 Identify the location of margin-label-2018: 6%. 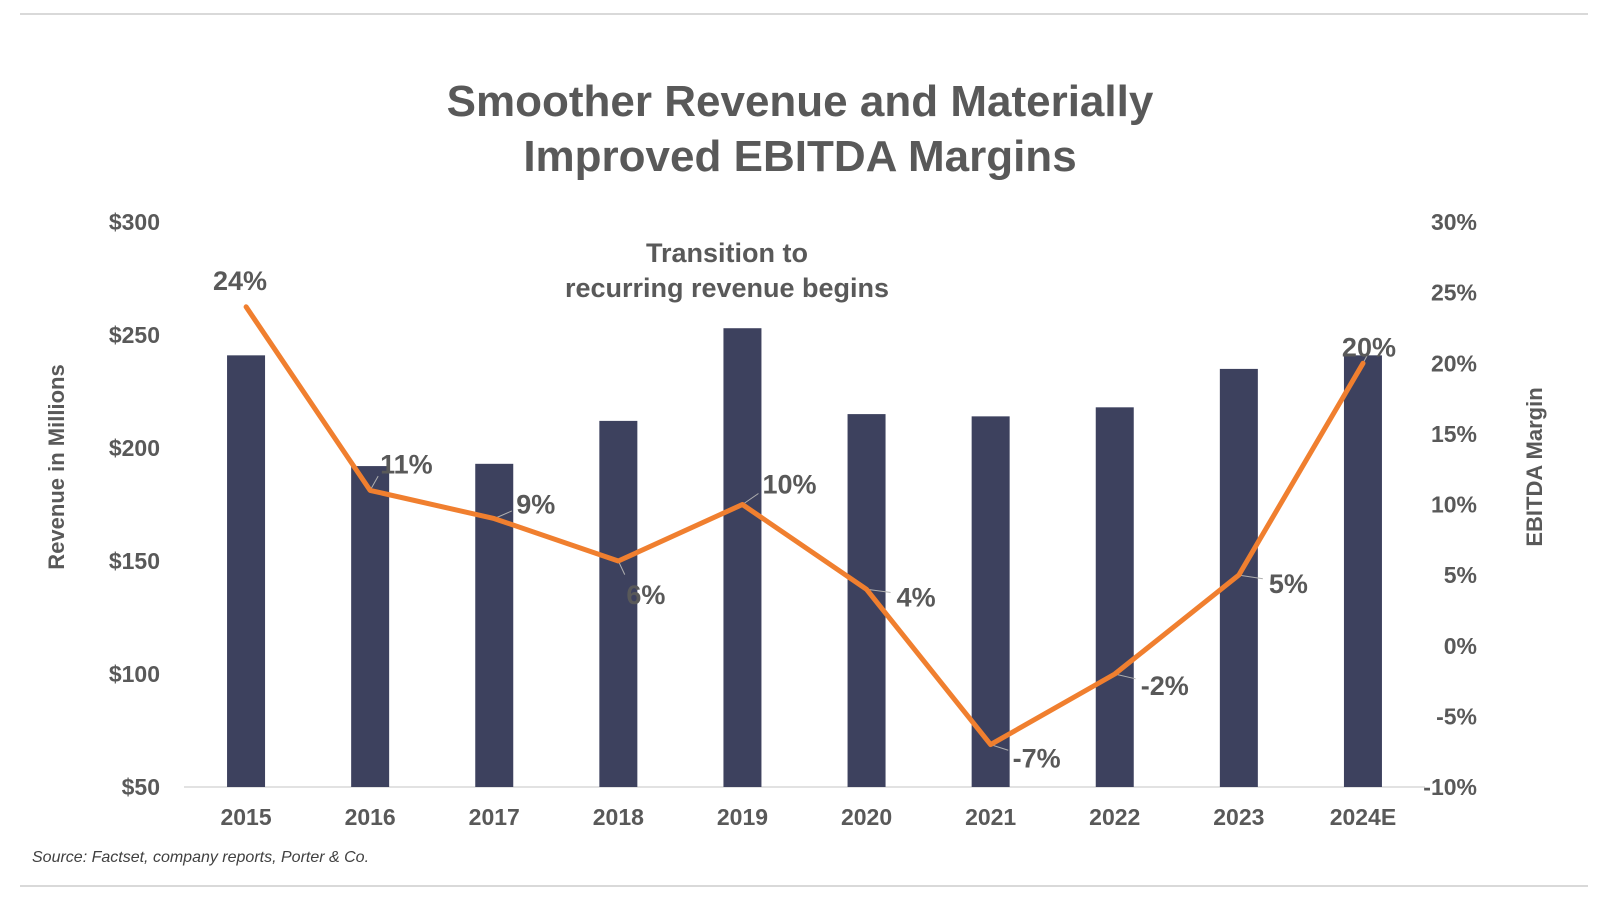
(645, 595).